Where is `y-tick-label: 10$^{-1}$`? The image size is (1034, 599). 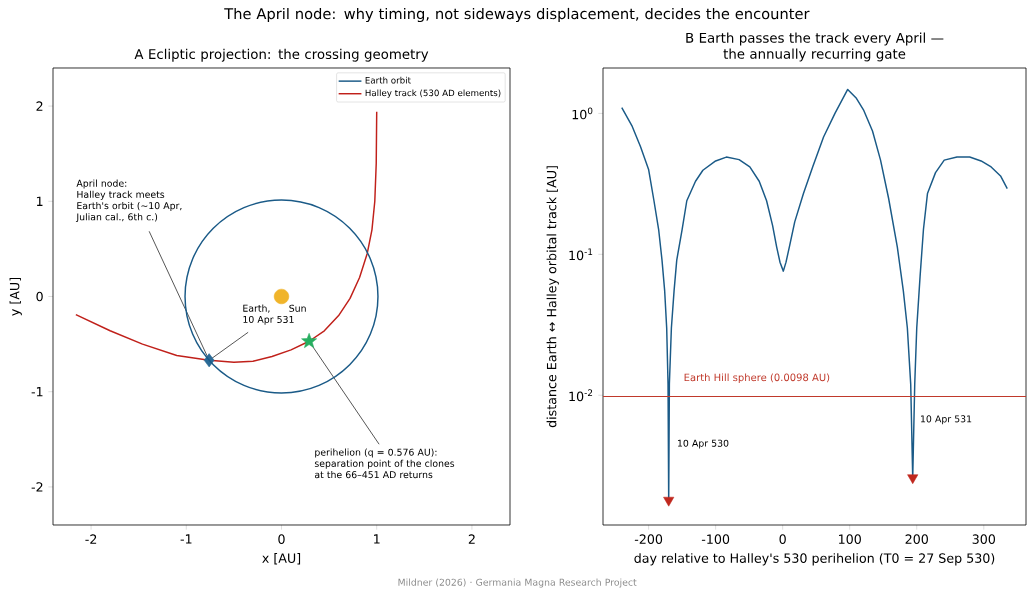 y-tick-label: 10$^{-1}$ is located at coordinates (581, 254).